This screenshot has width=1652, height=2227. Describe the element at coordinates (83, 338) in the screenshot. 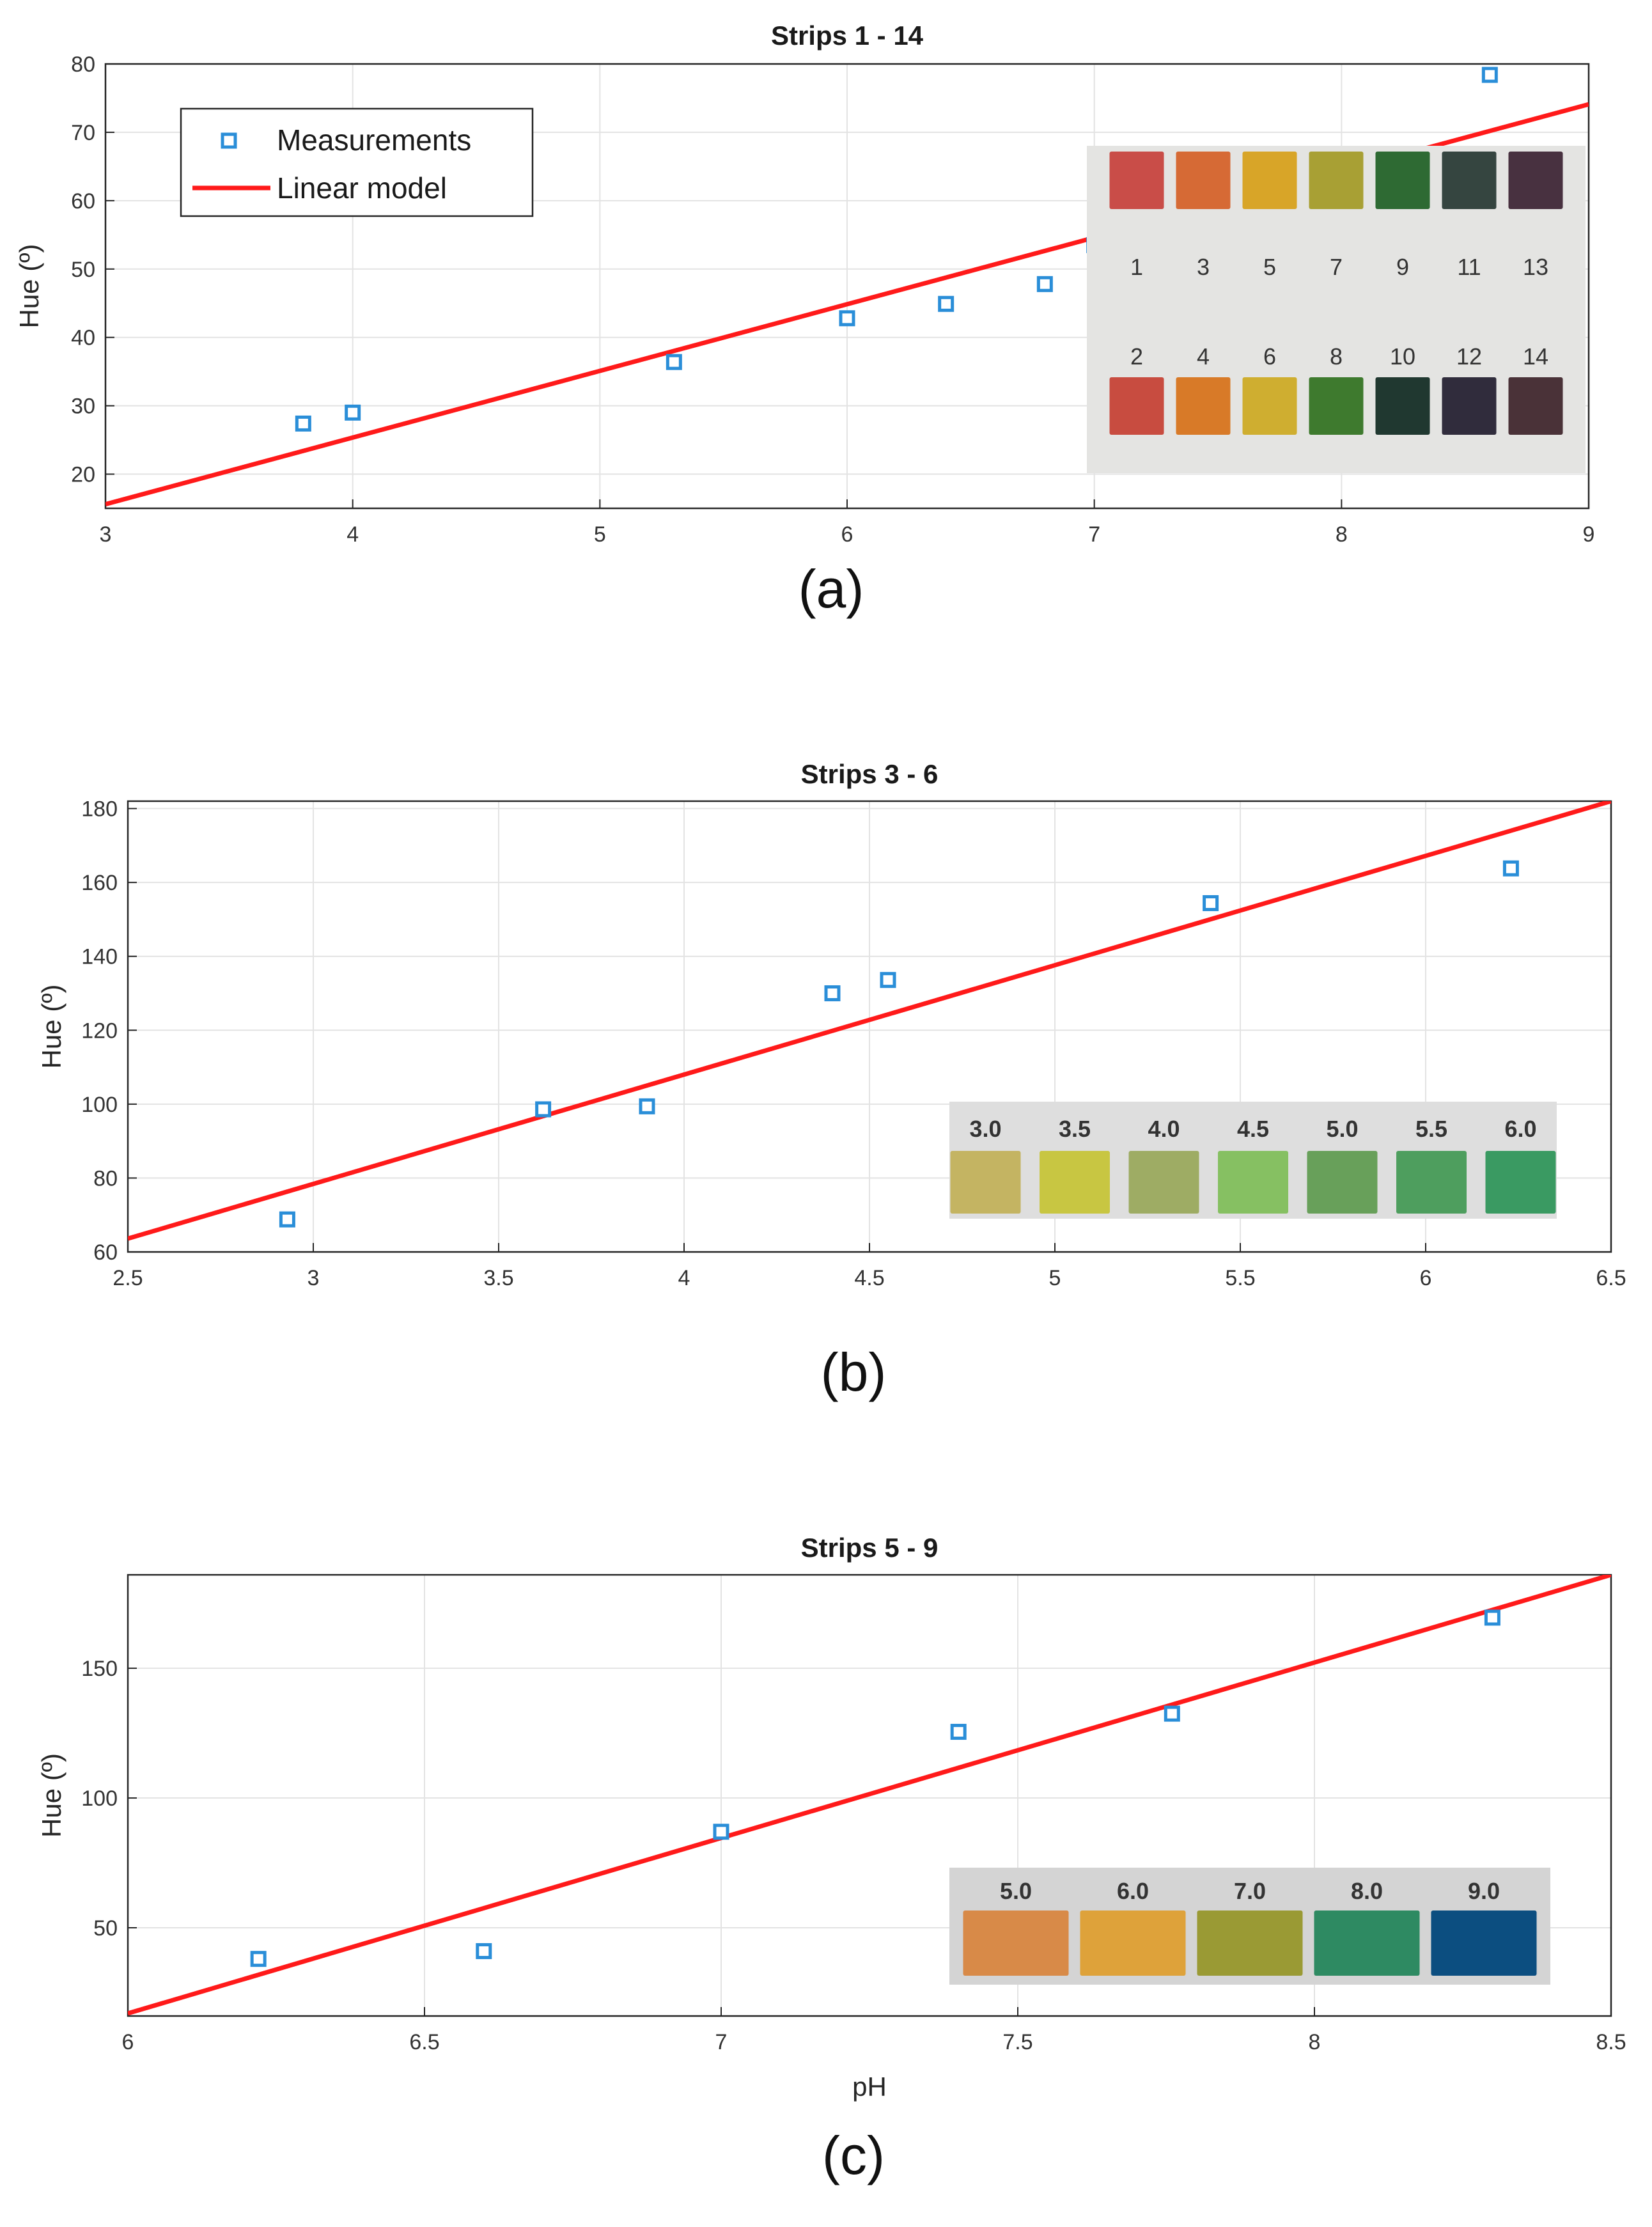

I see `y-tick-label: 40` at that location.